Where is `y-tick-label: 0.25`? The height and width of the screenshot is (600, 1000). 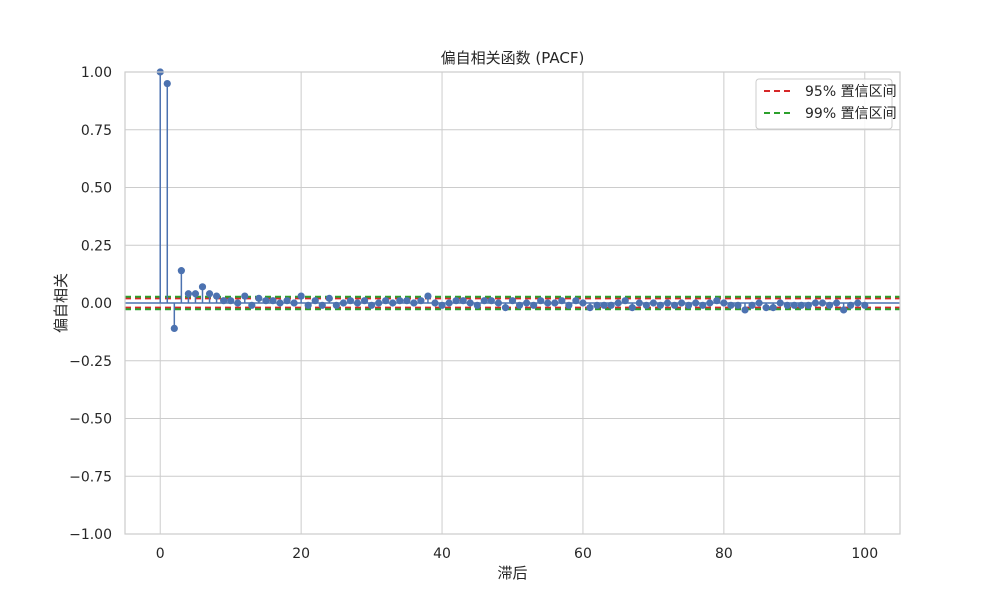
y-tick-label: 0.25 is located at coordinates (96, 246).